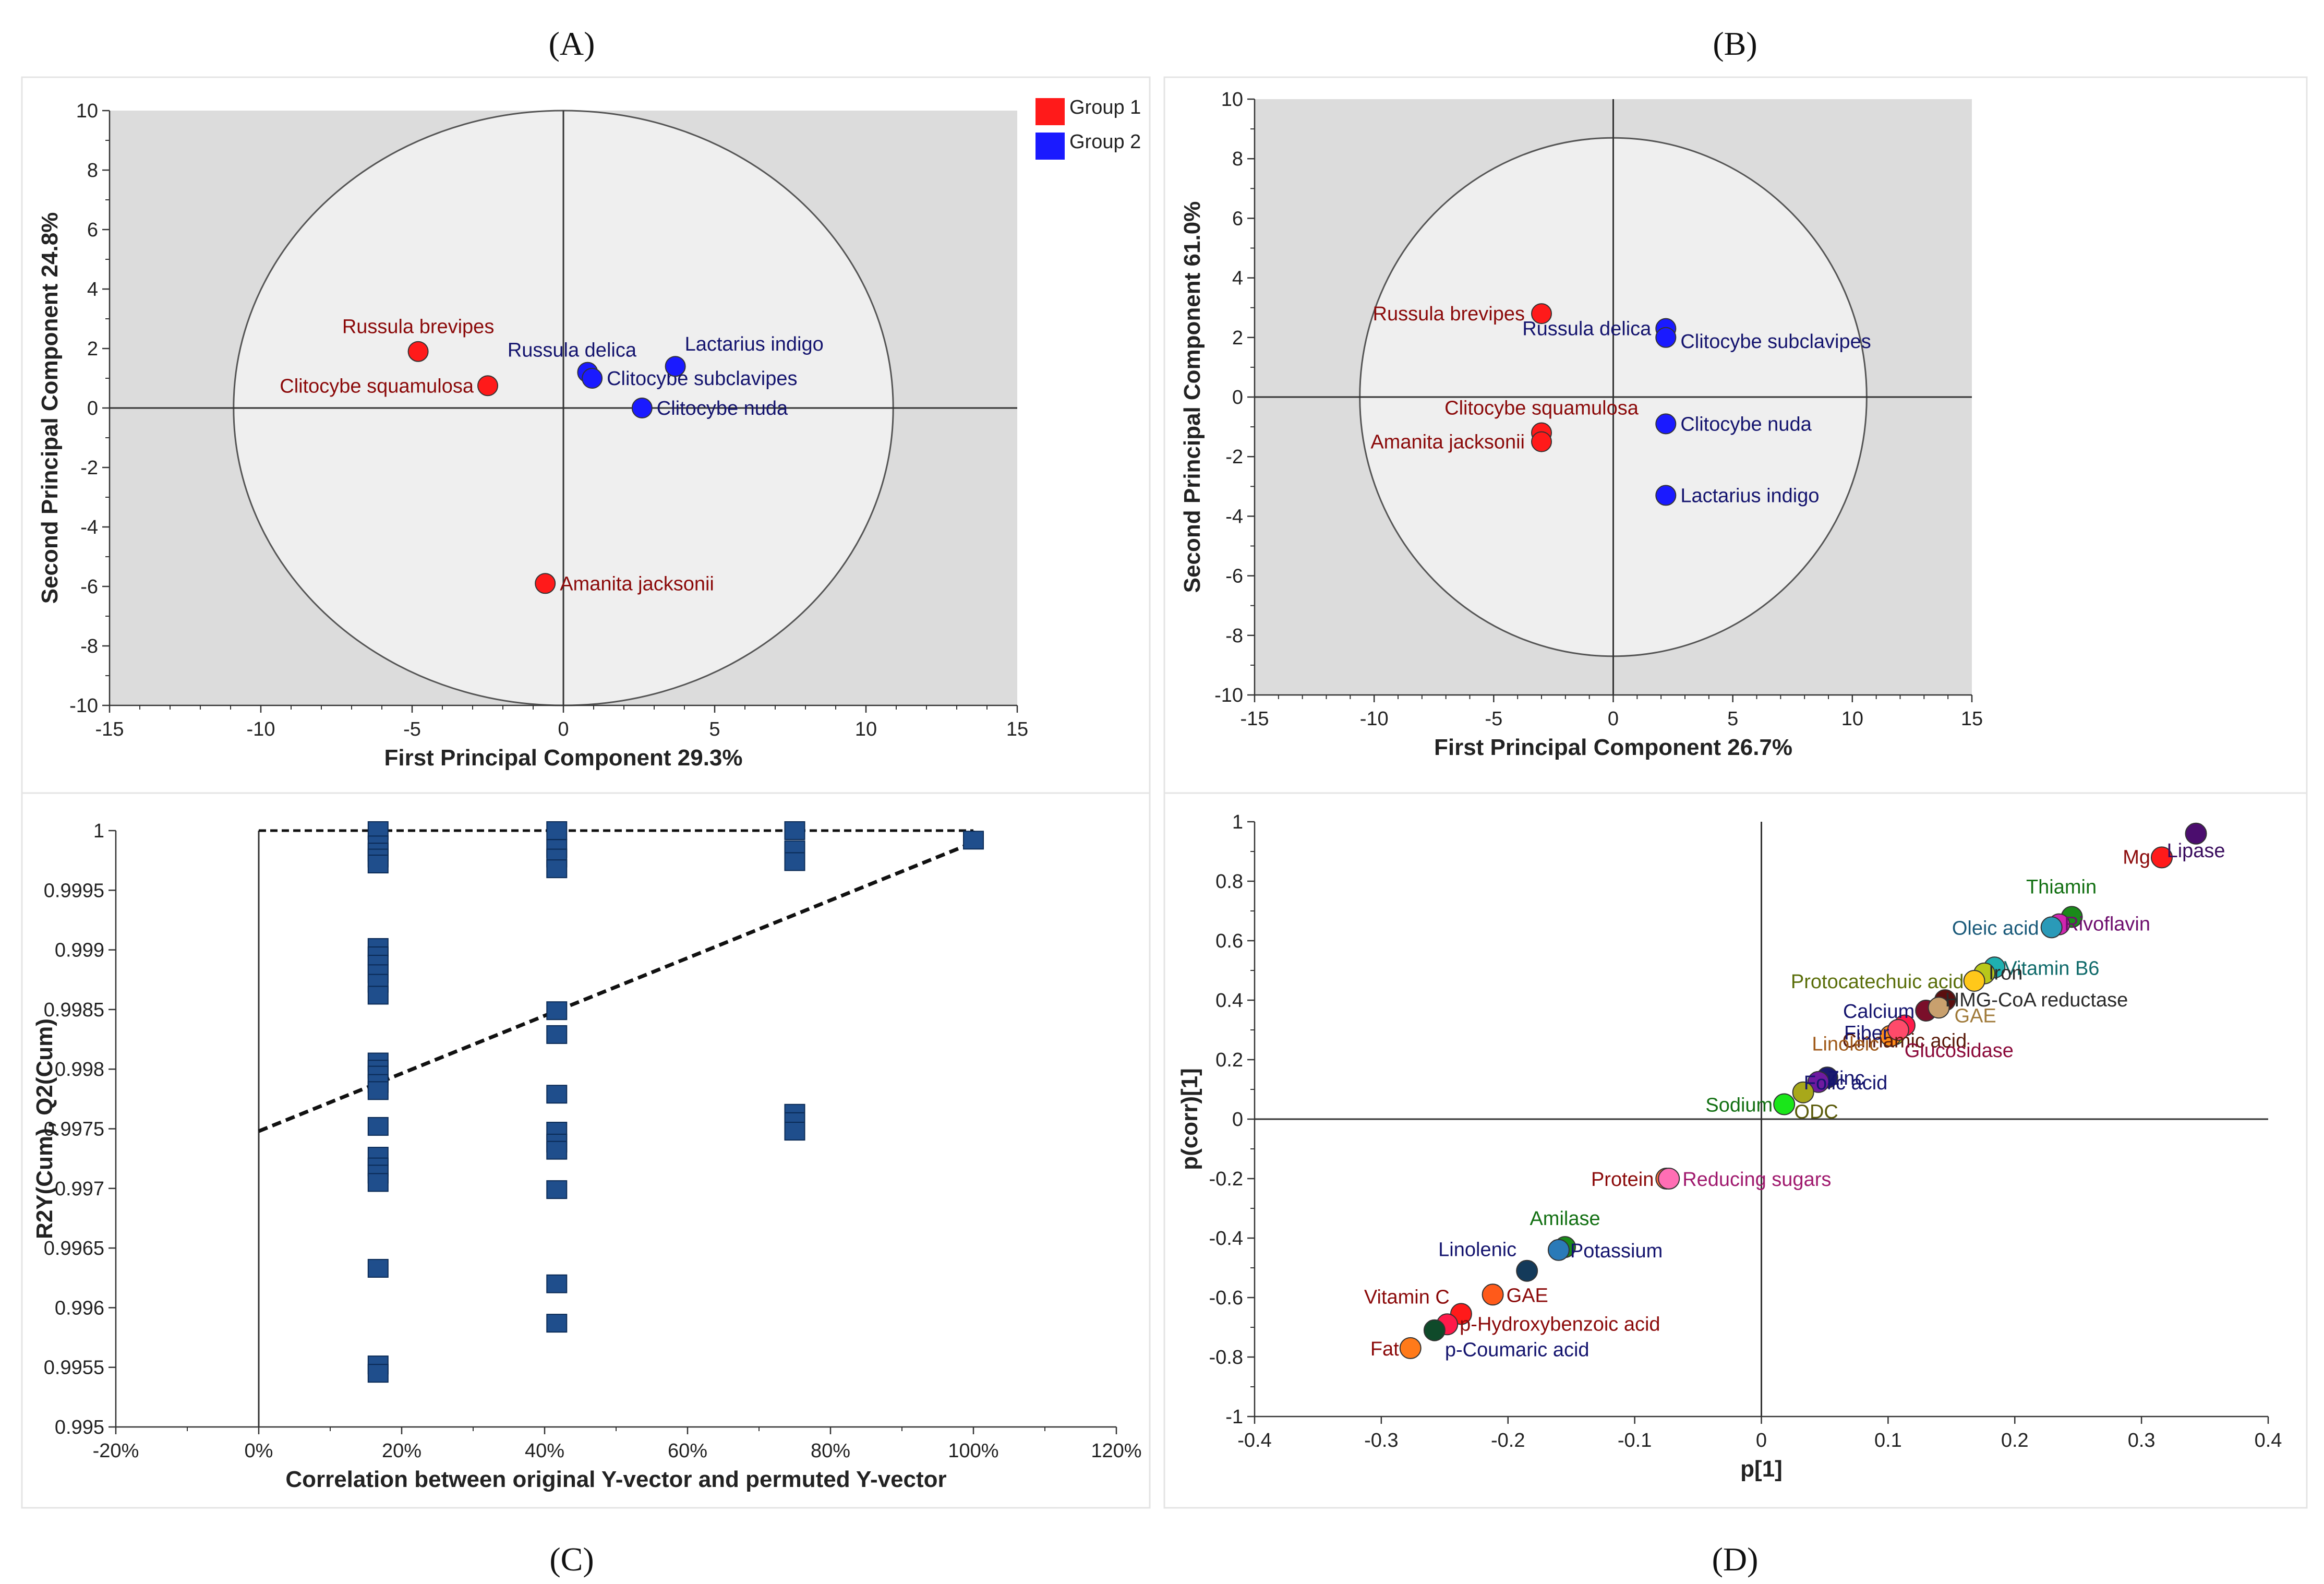  I want to click on plot-area-B, so click(1613, 397).